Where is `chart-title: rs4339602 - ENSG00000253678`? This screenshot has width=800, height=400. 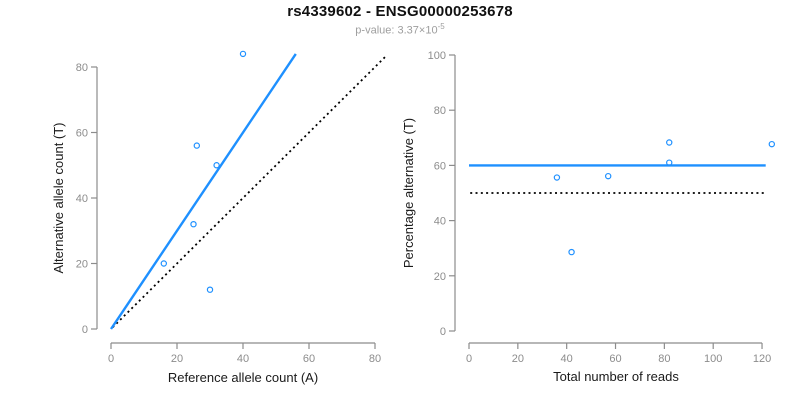
chart-title: rs4339602 - ENSG00000253678 is located at coordinates (400, 11).